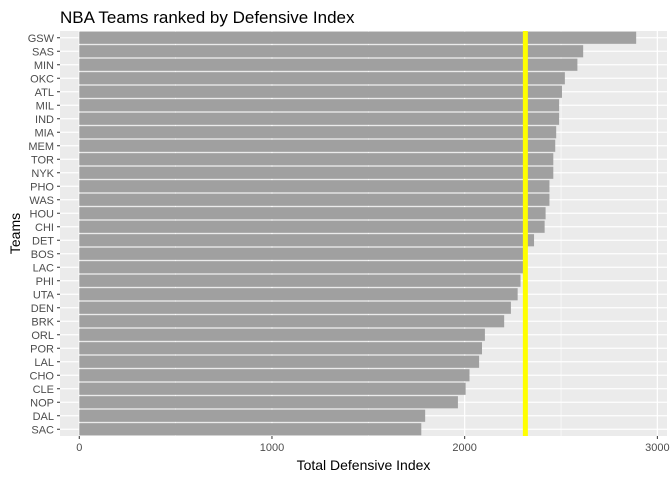 This screenshot has height=480, width=672. What do you see at coordinates (41, 39) in the screenshot?
I see `y-tick-label: GSW` at bounding box center [41, 39].